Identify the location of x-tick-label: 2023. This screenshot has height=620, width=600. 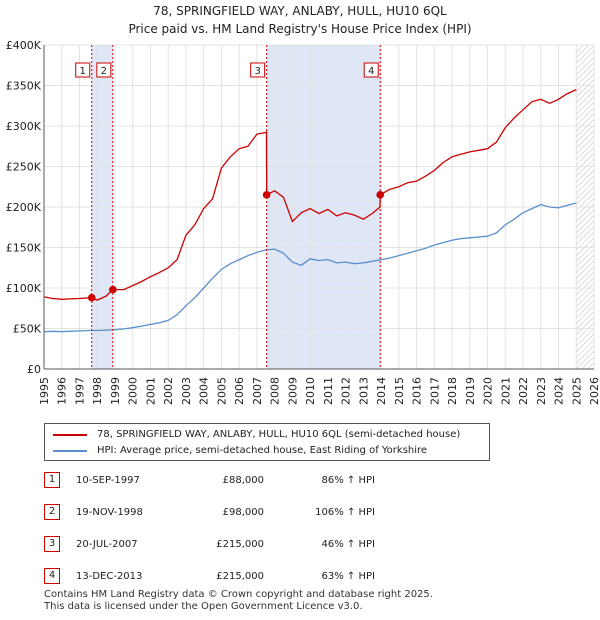
(541, 391).